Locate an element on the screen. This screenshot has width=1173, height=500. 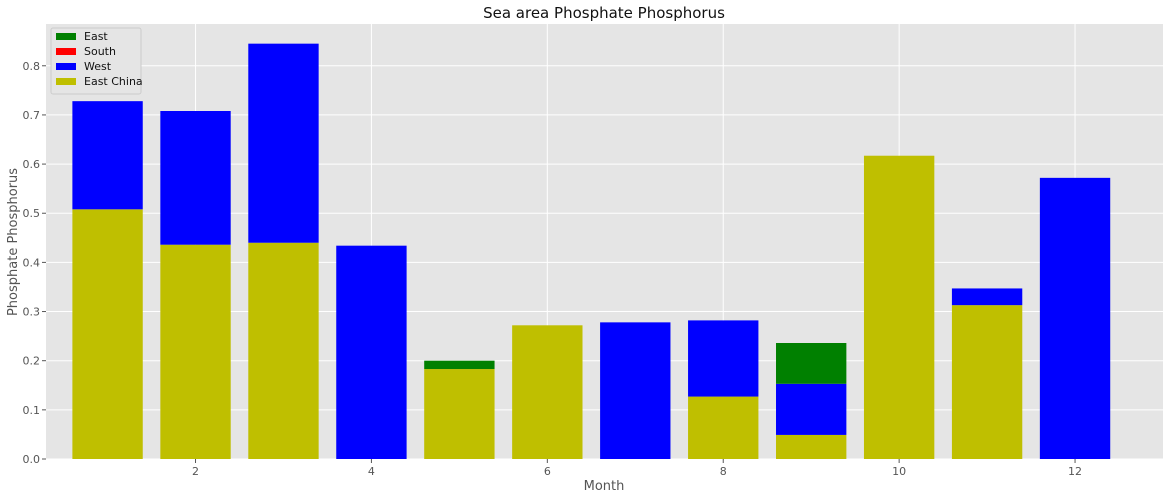
y-tick-label: 0.6 is located at coordinates (32, 164).